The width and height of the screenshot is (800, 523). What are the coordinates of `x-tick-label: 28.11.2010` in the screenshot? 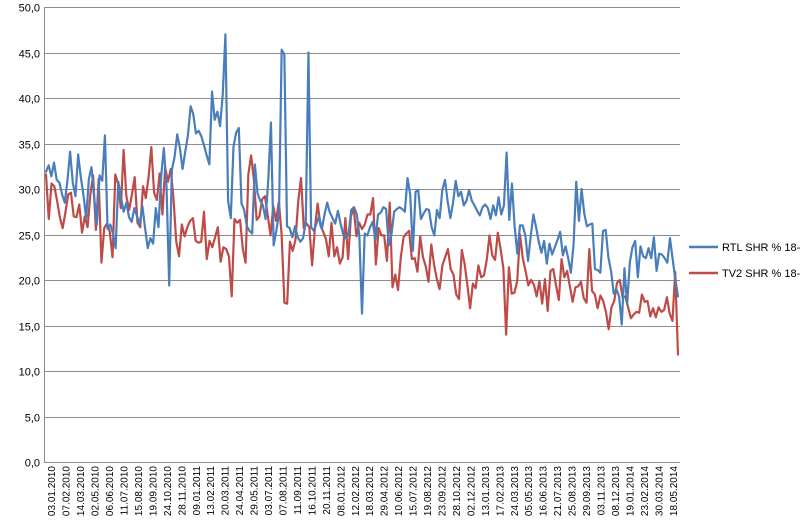 It's located at (182, 491).